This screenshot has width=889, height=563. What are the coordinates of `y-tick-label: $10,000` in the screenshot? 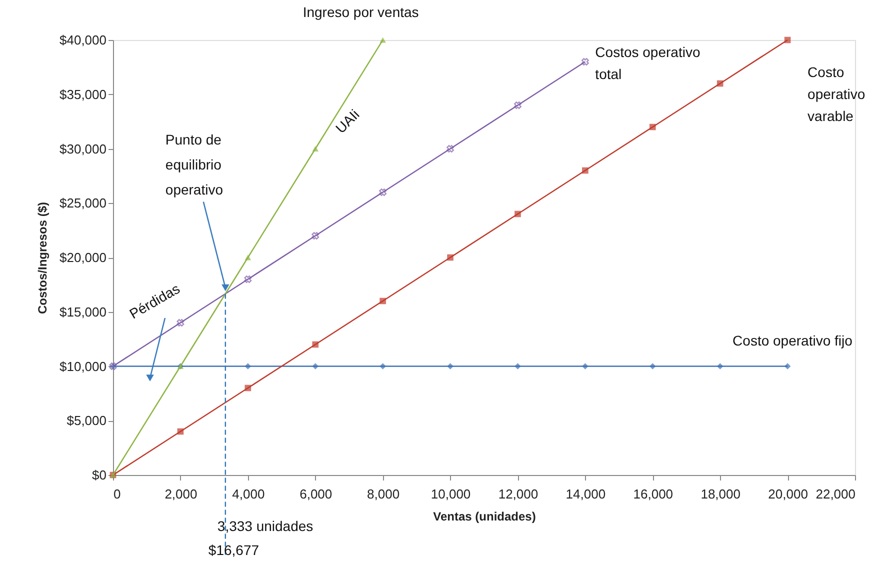 It's located at (83, 366).